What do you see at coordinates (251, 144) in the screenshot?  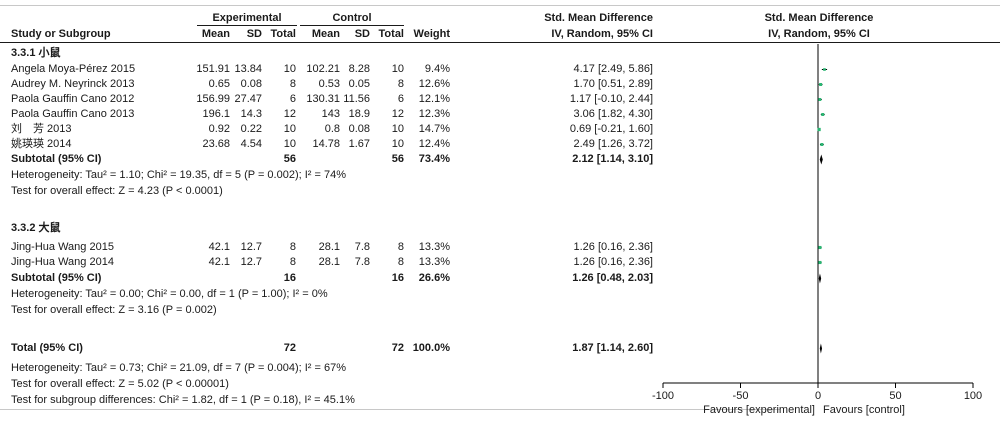 I see `sd-experimental: 4.54` at bounding box center [251, 144].